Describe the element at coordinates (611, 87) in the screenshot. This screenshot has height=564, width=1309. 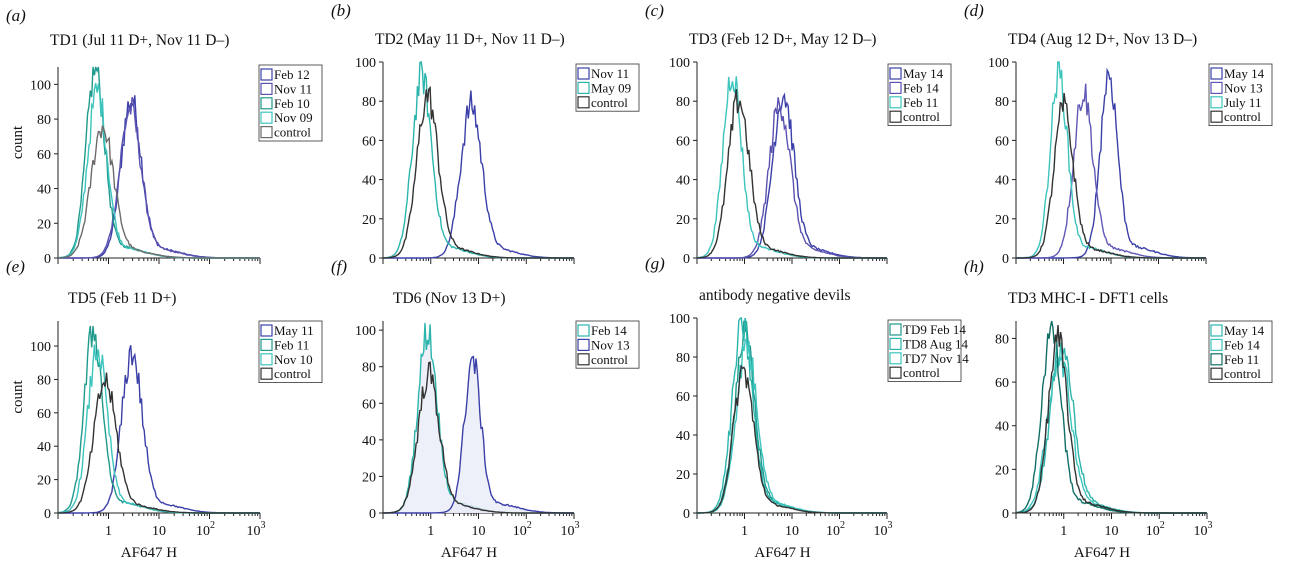
I see `legend-entry: May 09` at that location.